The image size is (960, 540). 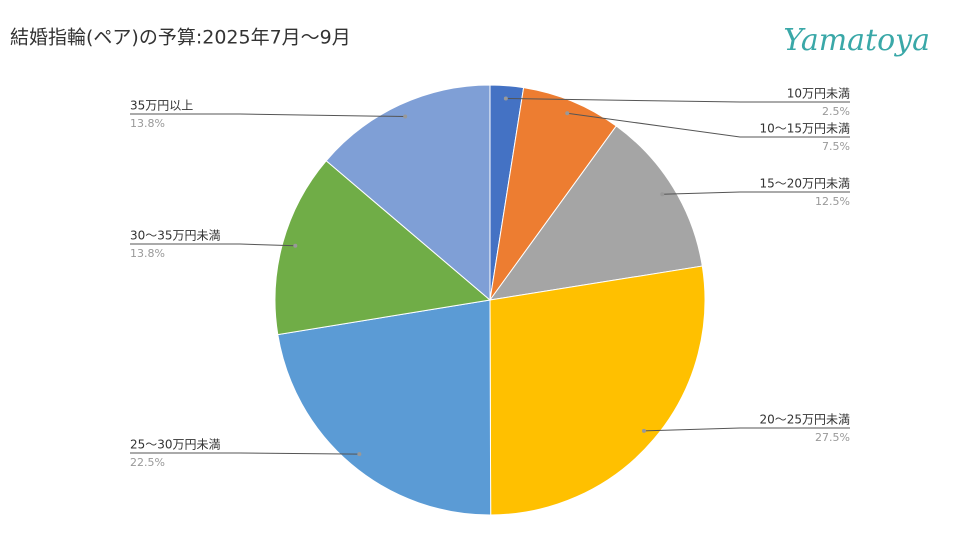 What do you see at coordinates (832, 201) in the screenshot?
I see `value-label: 12.5%` at bounding box center [832, 201].